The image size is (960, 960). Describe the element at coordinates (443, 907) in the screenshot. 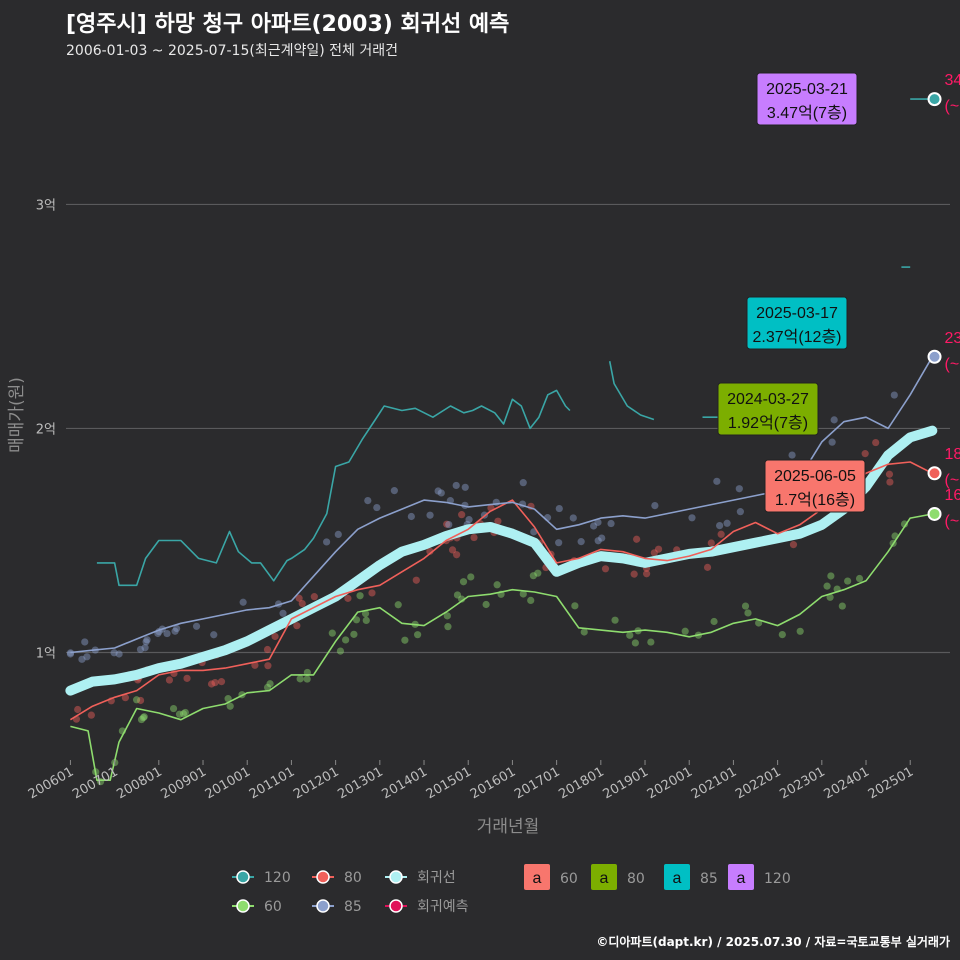

I see `legend-label: 회귀예측` at that location.